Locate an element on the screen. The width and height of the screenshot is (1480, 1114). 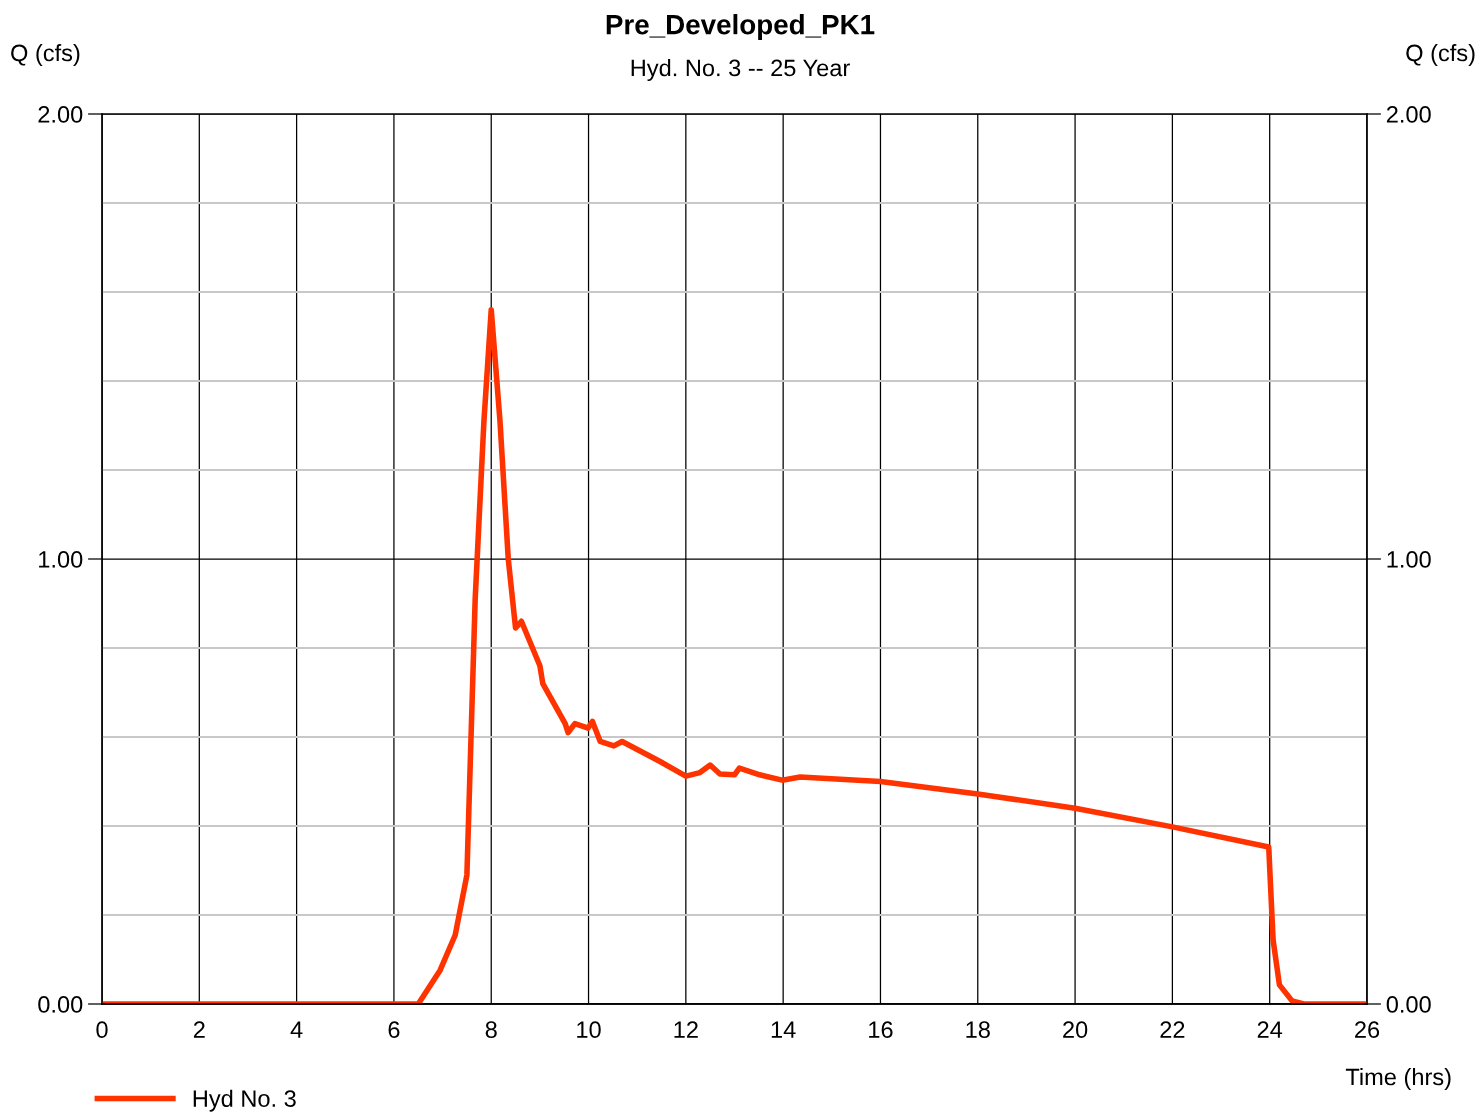
x-tick-label: 24 is located at coordinates (1270, 1029).